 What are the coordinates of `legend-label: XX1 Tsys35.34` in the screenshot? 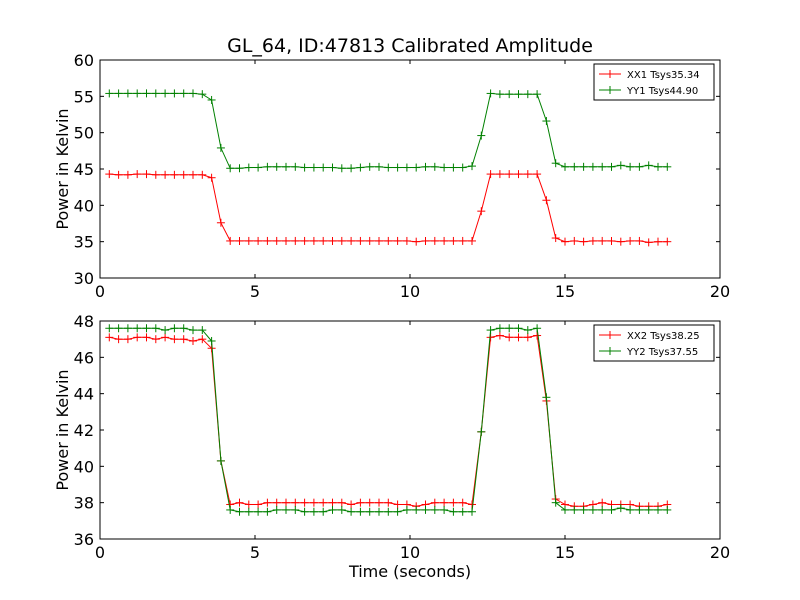 It's located at (663, 75).